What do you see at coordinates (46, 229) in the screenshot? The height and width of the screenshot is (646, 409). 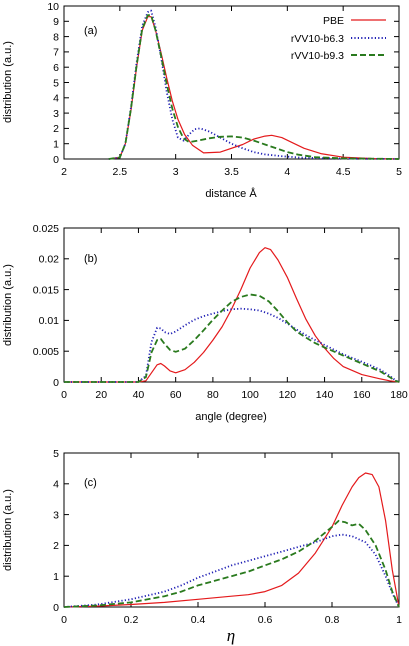 I see `y-tick-label: 0.025` at bounding box center [46, 229].